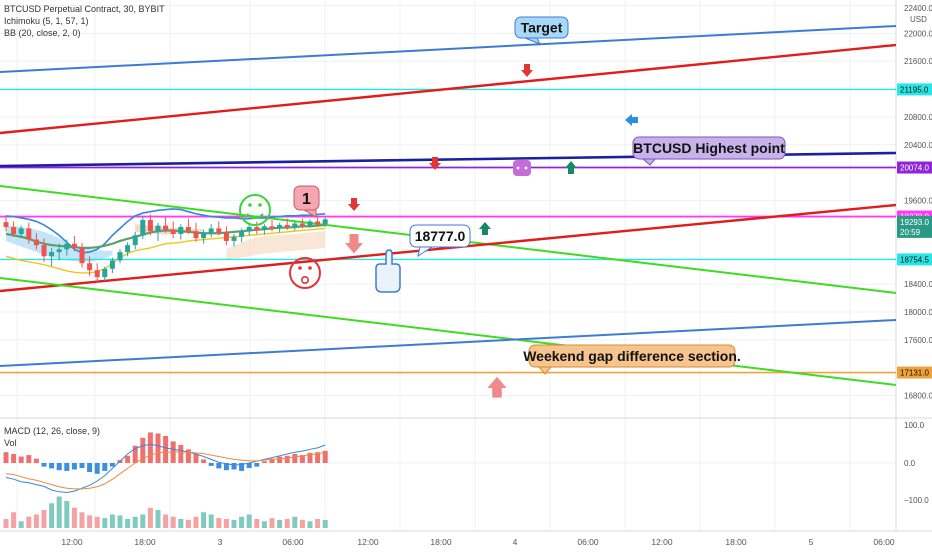 Image resolution: width=932 pixels, height=555 pixels. What do you see at coordinates (515, 542) in the screenshot?
I see `time-tick-label: 4` at bounding box center [515, 542].